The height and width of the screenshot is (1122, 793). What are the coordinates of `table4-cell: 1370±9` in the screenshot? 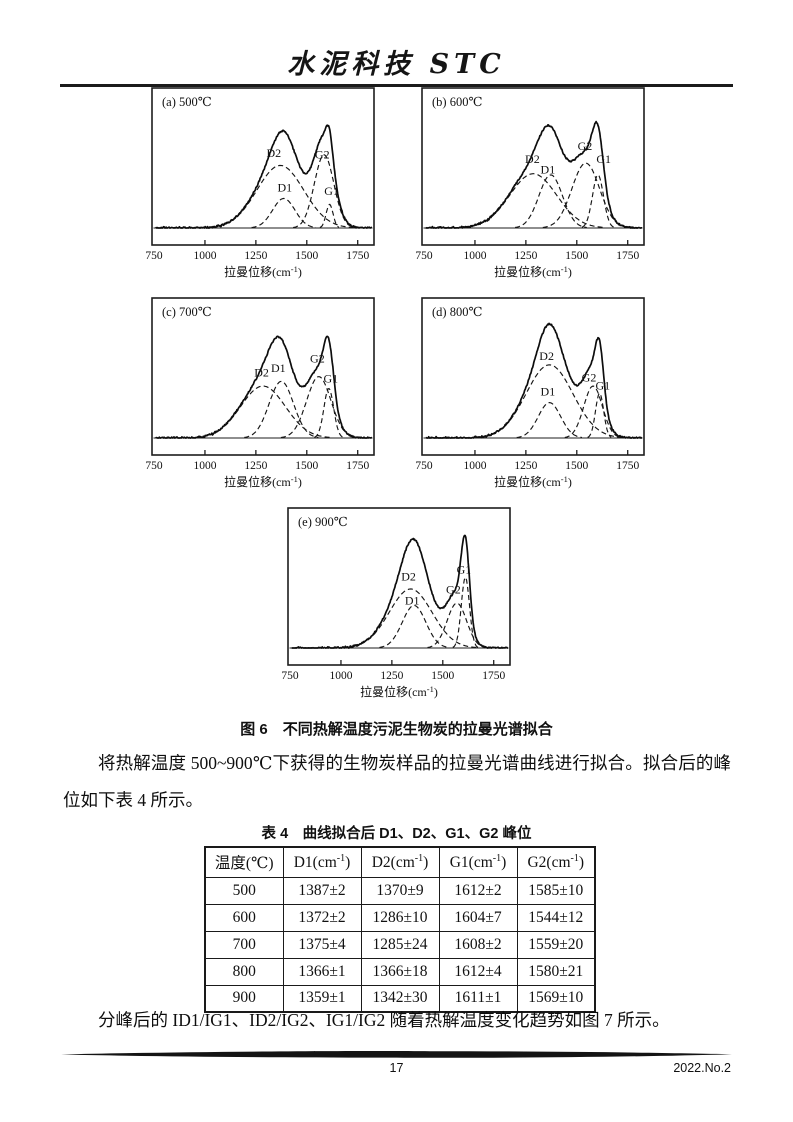 It's located at (400, 890).